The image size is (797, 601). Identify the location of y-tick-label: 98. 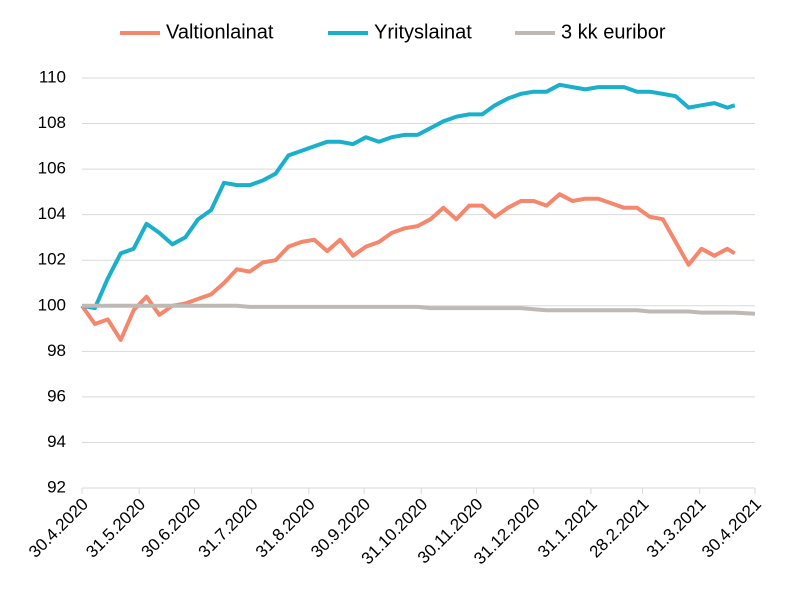
(56, 350).